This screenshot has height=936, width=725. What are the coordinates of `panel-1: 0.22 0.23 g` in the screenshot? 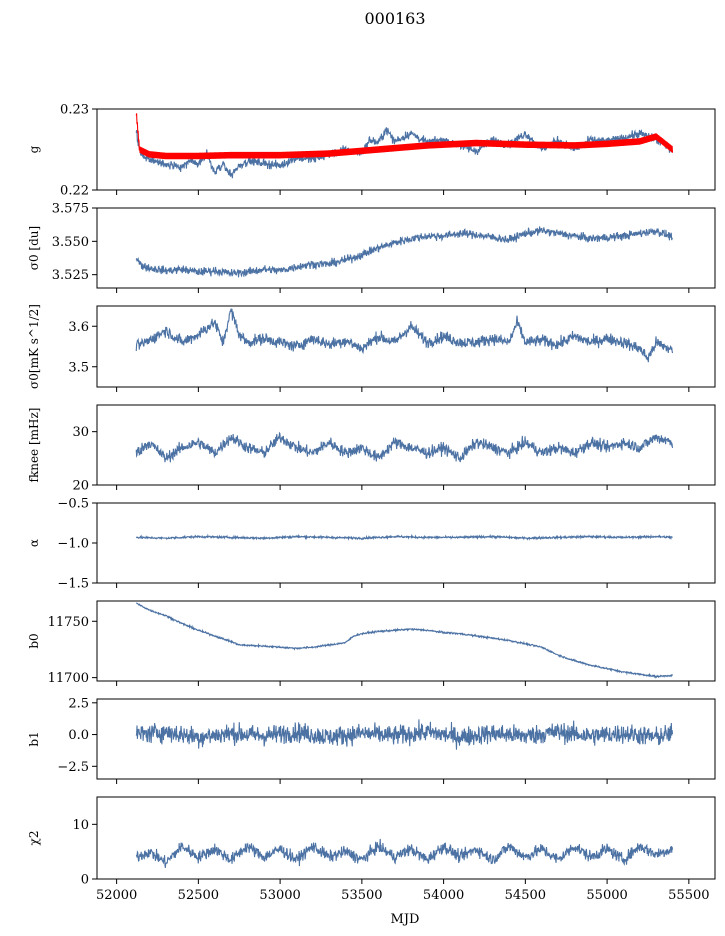 It's located at (371, 151).